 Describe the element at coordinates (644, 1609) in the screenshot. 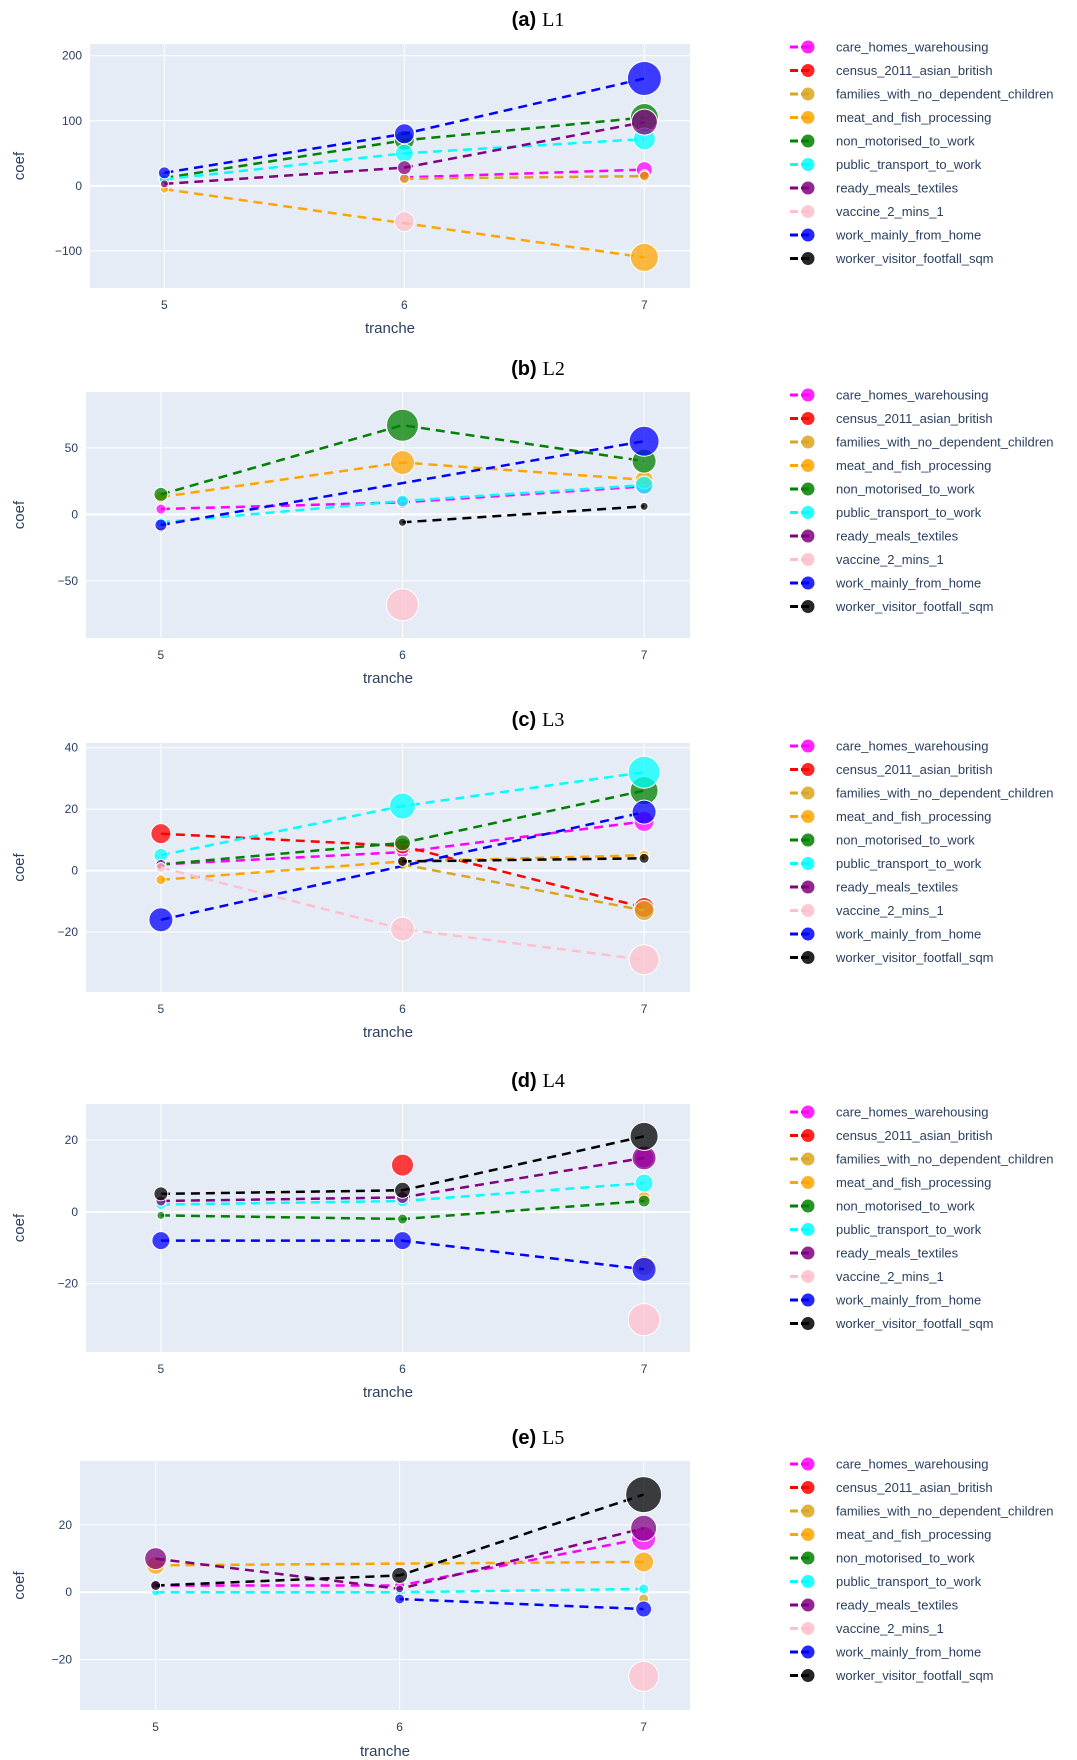

I see `data-point: work_mainly_from_home: -5` at that location.